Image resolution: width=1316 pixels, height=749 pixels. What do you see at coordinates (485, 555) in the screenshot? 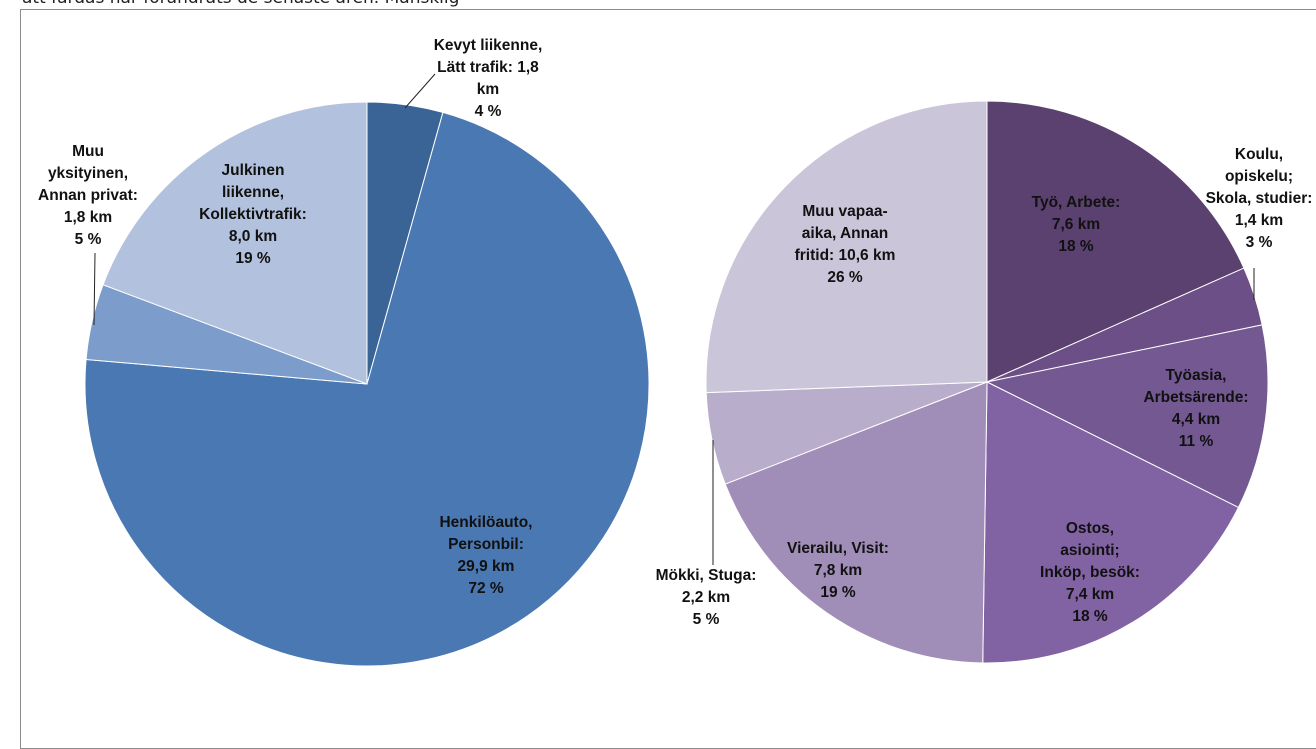
I see `pie-0-label-1: Henkilöauto, Personbil: 29,9 km 72 %` at bounding box center [485, 555].